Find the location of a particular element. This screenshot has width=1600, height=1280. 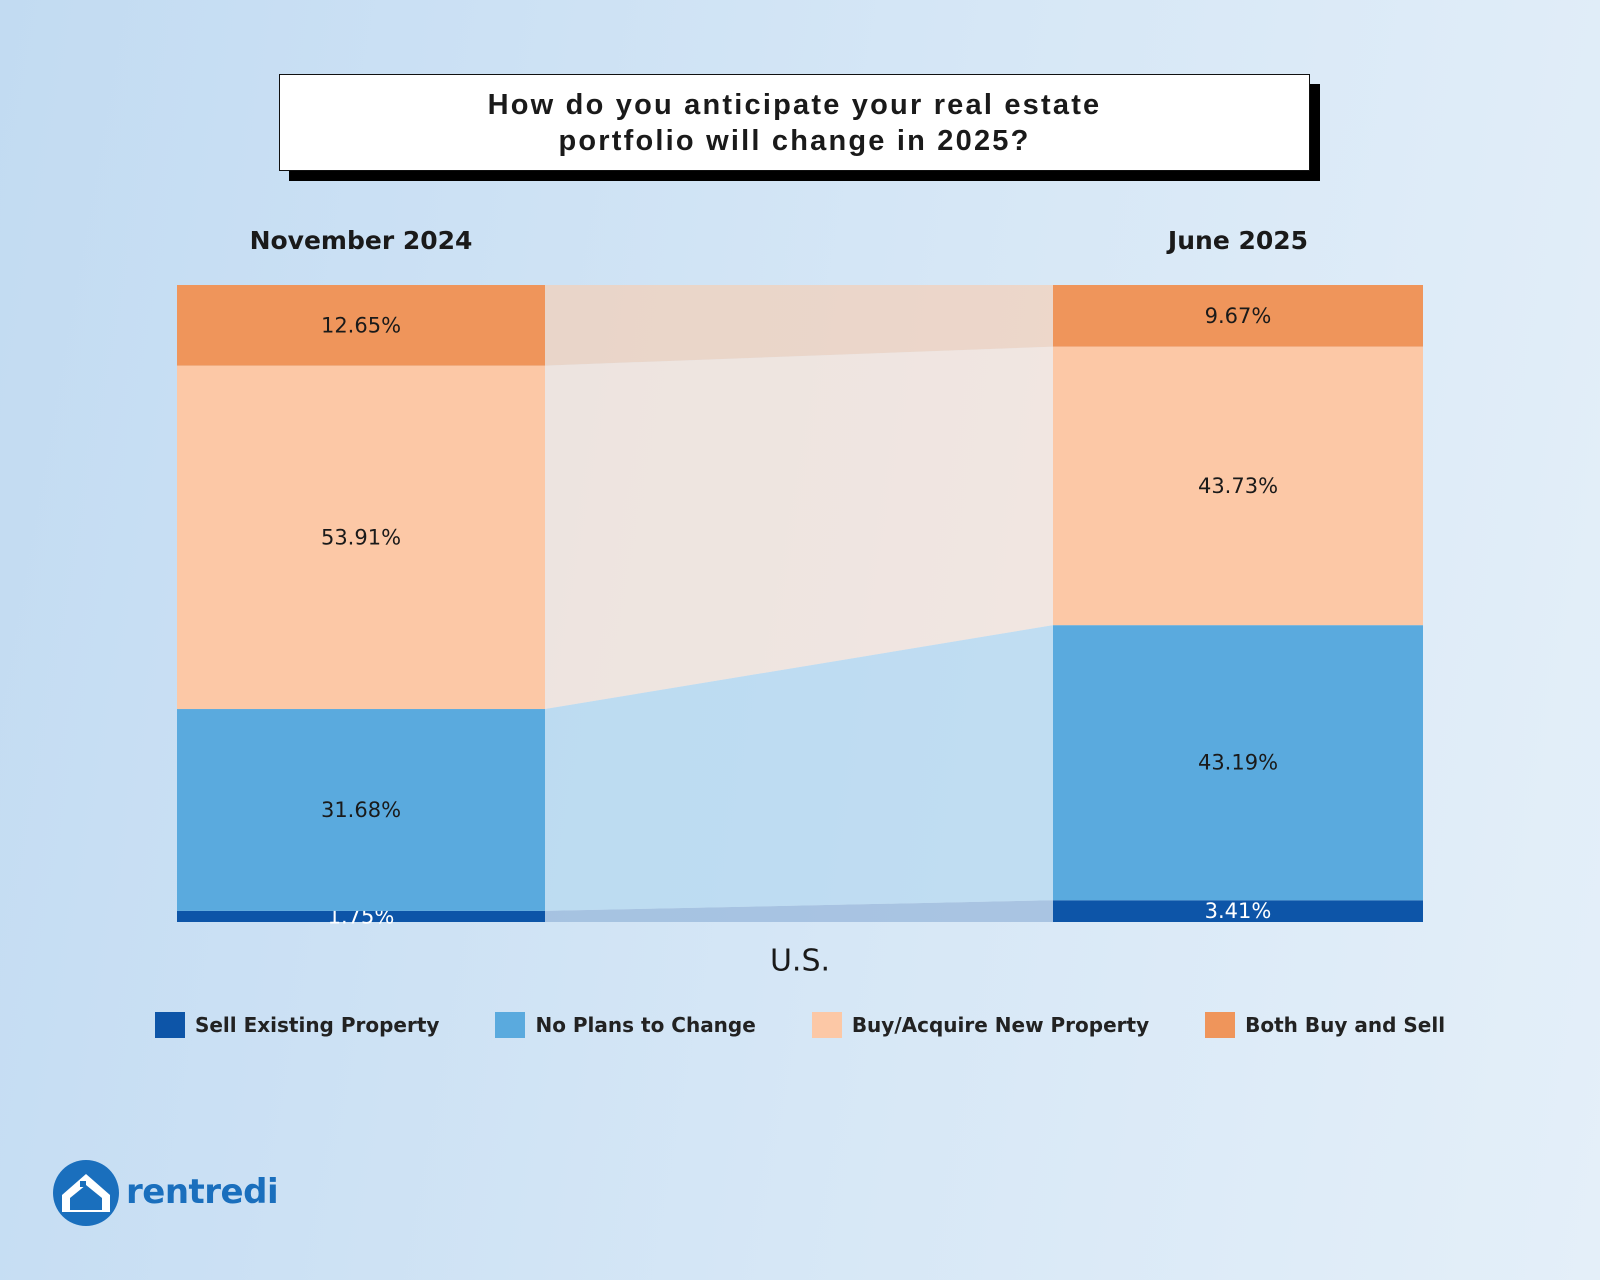

legend-item: Sell Existing Property is located at coordinates (297, 1025).